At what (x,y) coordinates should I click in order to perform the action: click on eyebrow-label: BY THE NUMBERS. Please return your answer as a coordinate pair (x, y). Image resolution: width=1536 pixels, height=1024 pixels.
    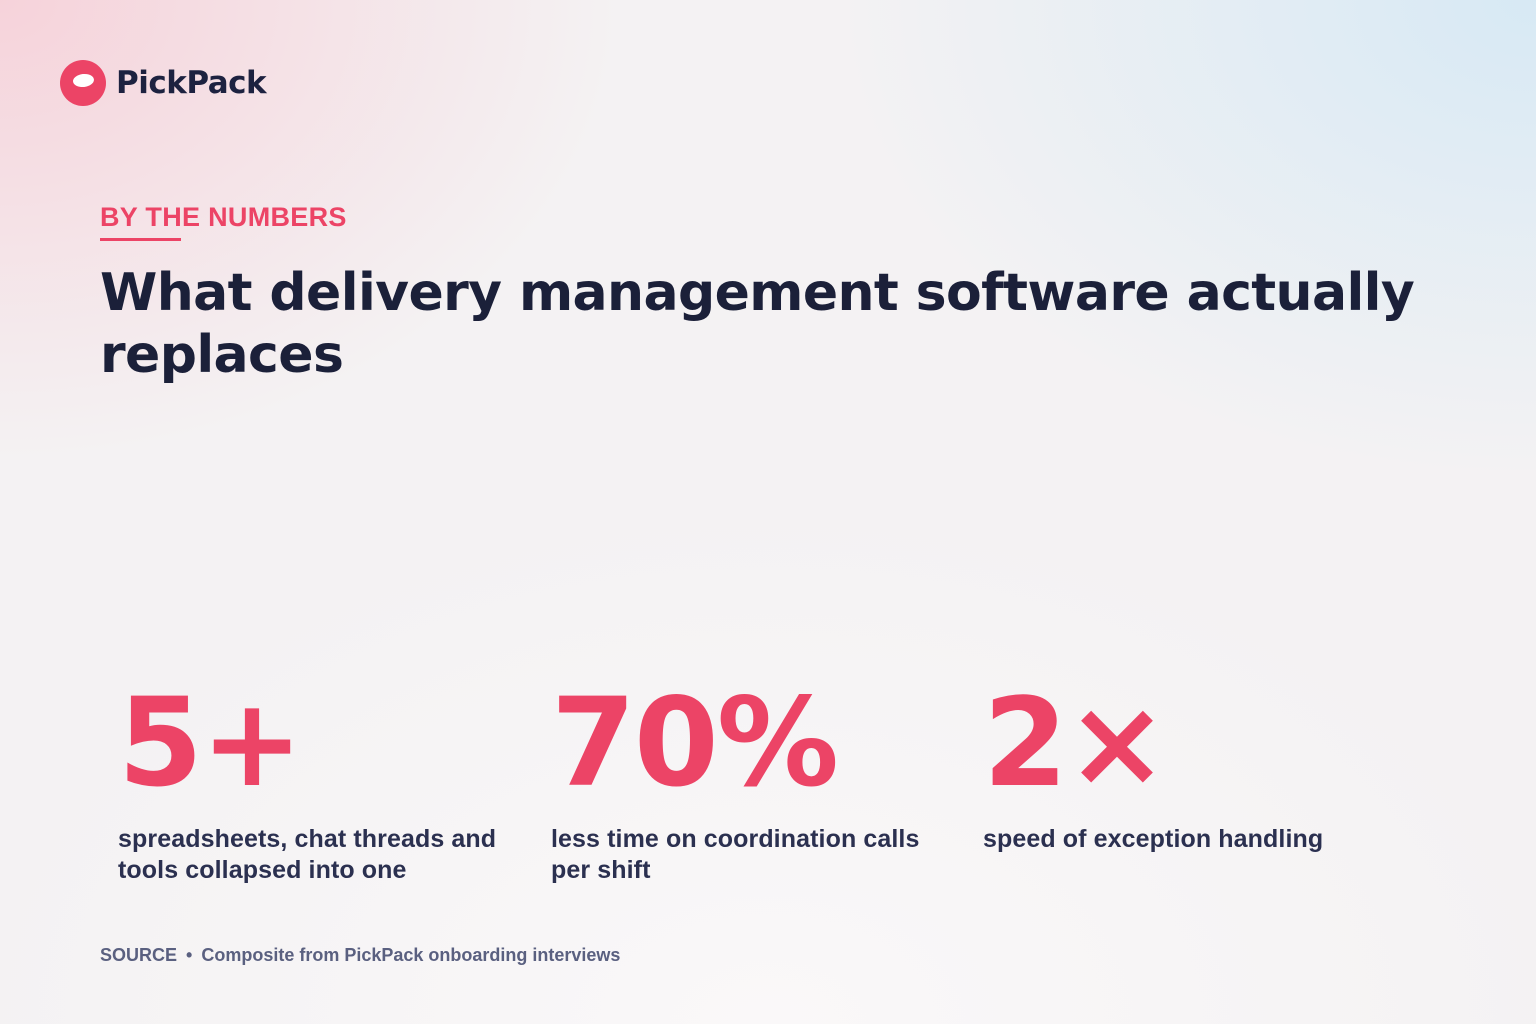
    Looking at the image, I should click on (223, 217).